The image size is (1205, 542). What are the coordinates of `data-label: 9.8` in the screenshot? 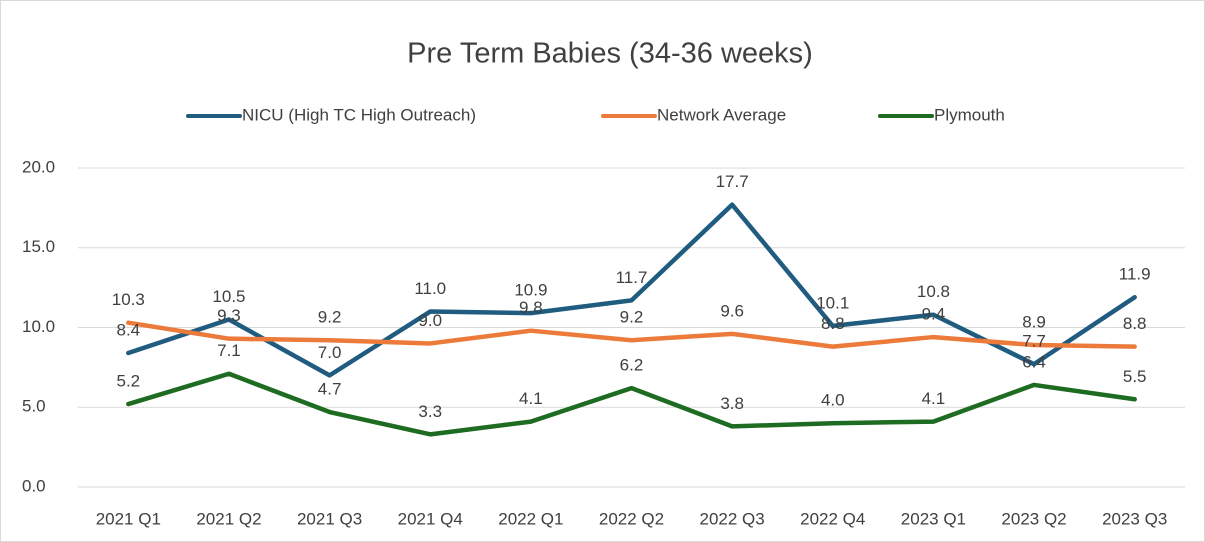 It's located at (531, 307).